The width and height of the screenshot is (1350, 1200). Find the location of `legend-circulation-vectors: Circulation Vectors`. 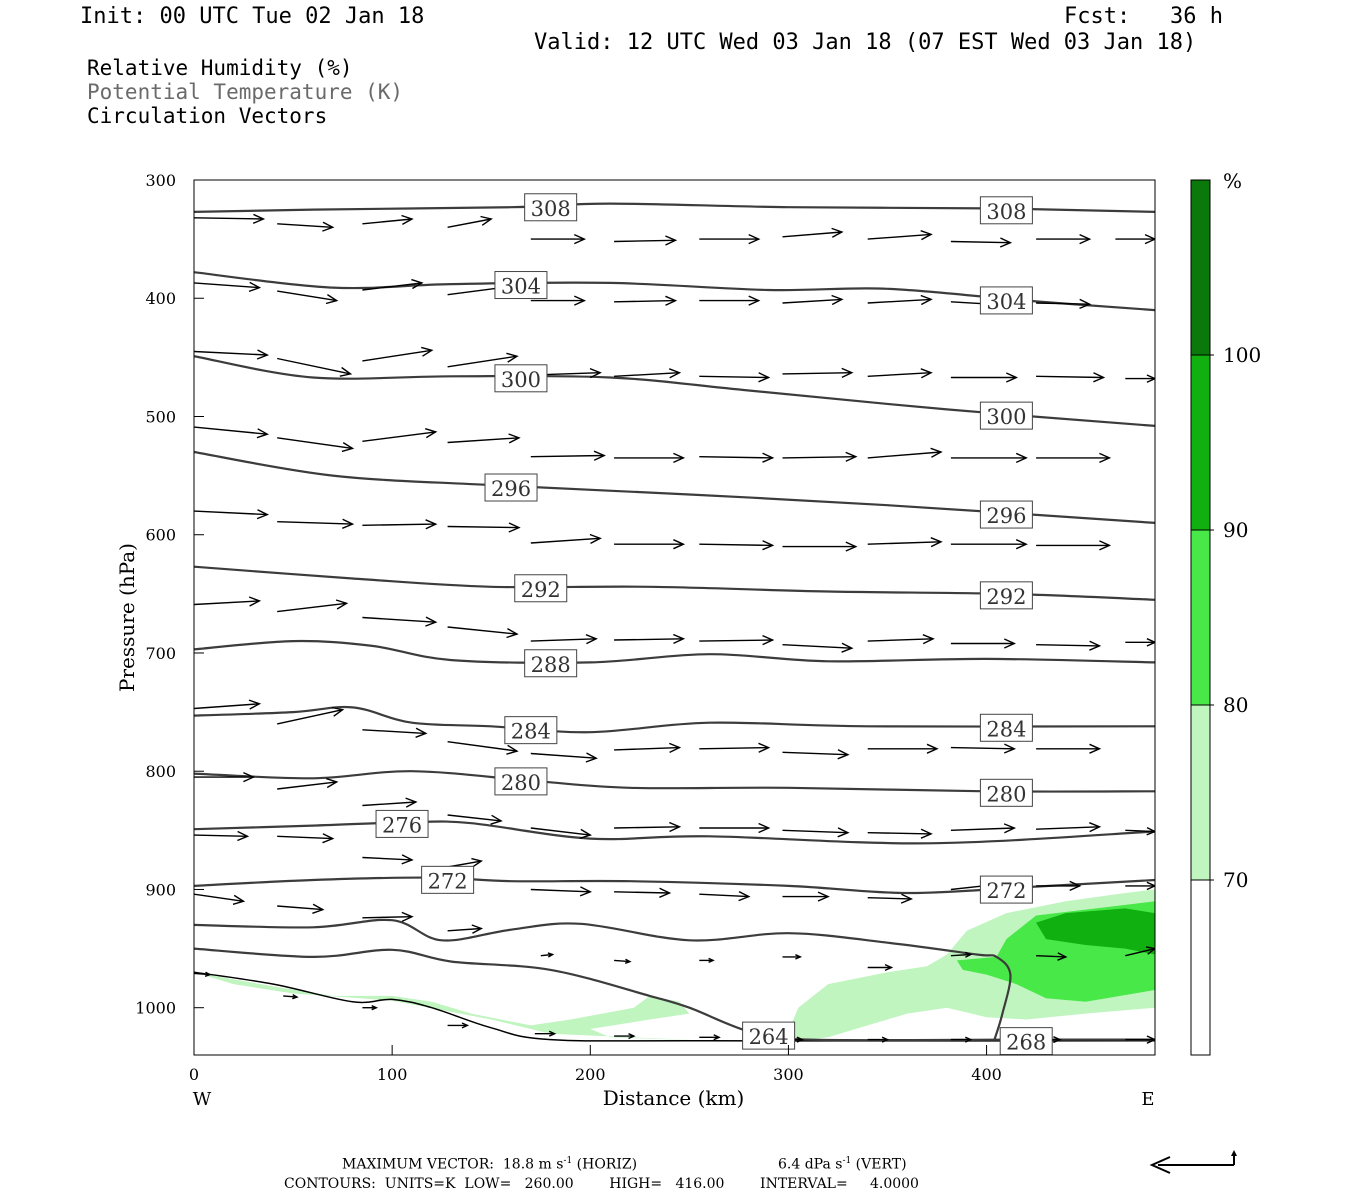

legend-circulation-vectors: Circulation Vectors is located at coordinates (207, 116).